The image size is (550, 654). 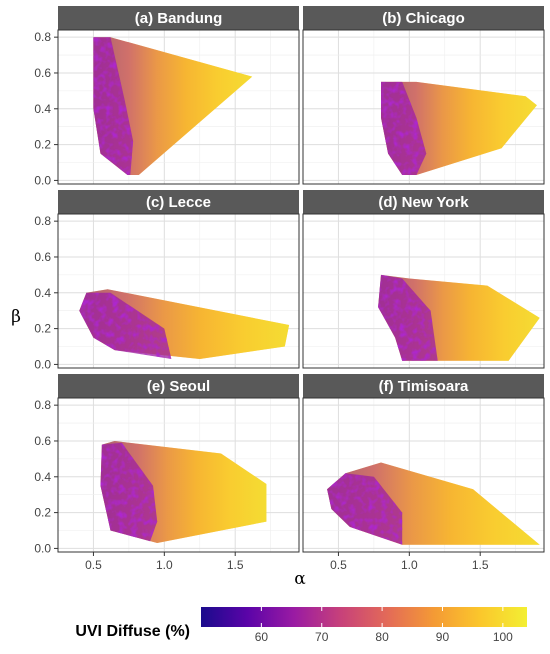 I want to click on colorbar, so click(x=364, y=617).